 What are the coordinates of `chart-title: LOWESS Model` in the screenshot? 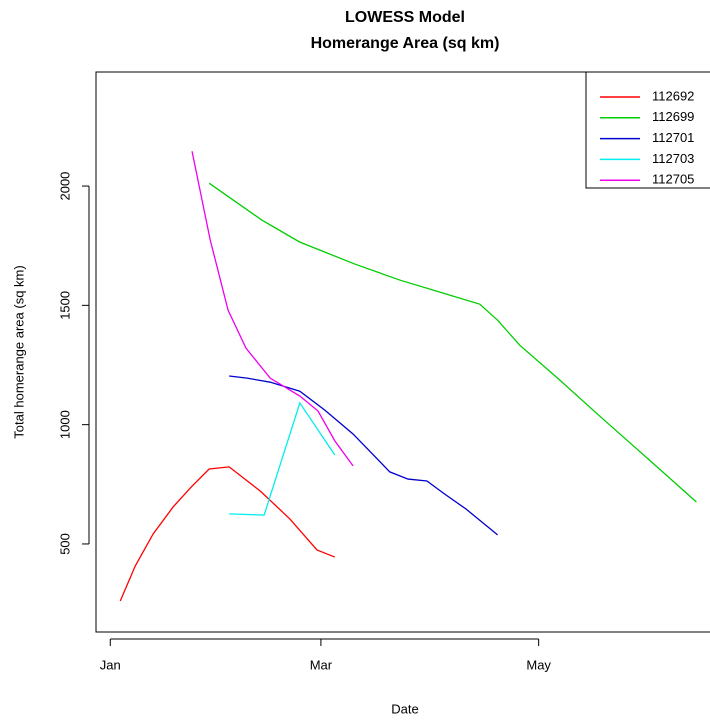 It's located at (405, 17).